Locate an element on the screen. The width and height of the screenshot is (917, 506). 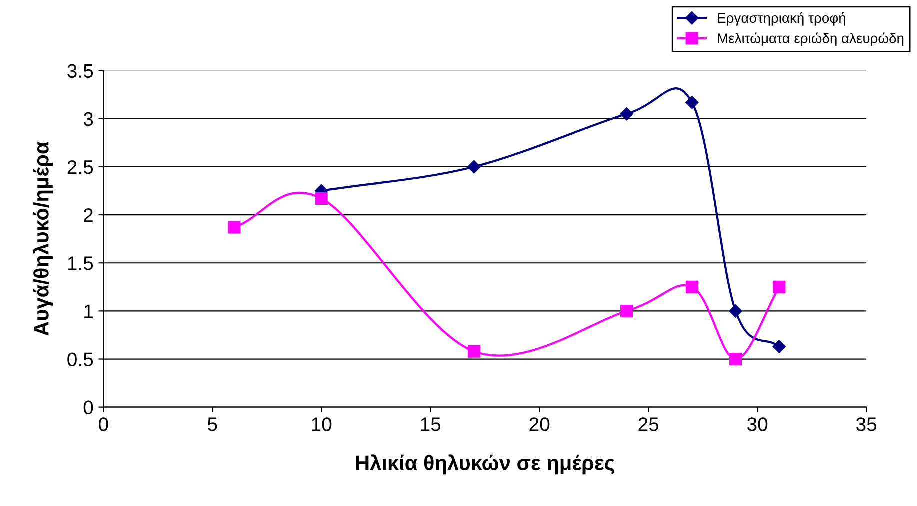
x-tick-label: 0 is located at coordinates (103, 425).